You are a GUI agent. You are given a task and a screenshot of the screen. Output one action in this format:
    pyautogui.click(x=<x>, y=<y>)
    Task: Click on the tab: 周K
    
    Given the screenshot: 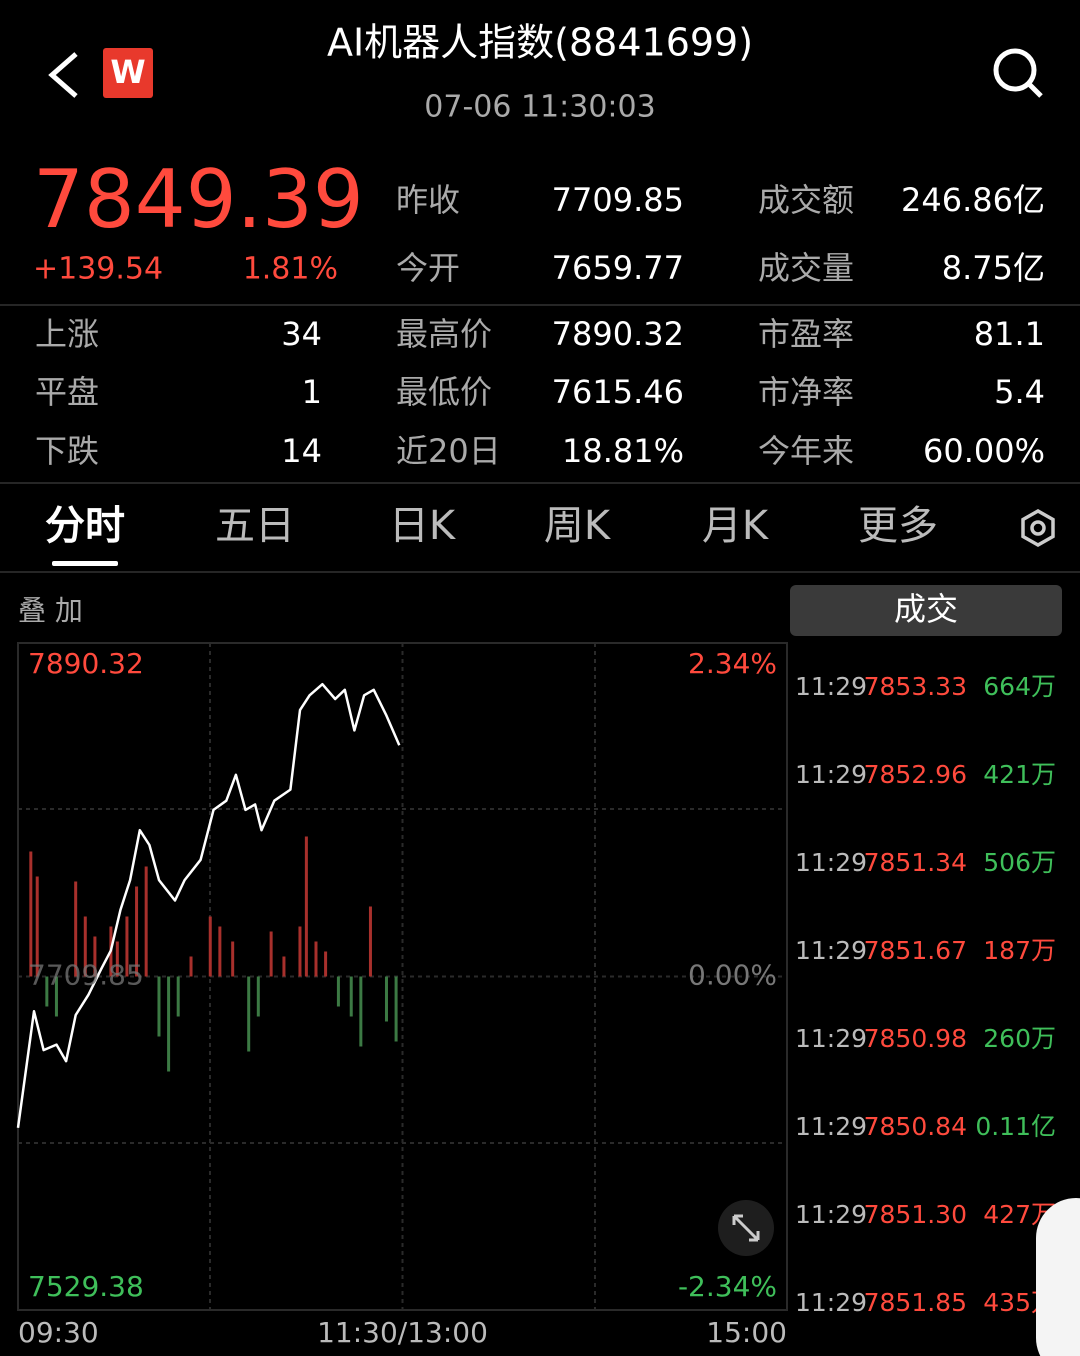 What is the action you would take?
    pyautogui.click(x=578, y=526)
    